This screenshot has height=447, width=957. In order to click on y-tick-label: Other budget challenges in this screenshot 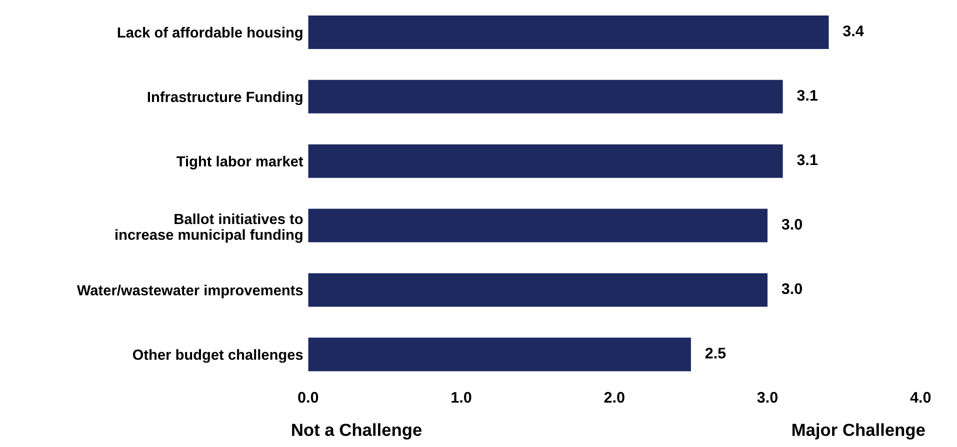, I will do `click(217, 356)`.